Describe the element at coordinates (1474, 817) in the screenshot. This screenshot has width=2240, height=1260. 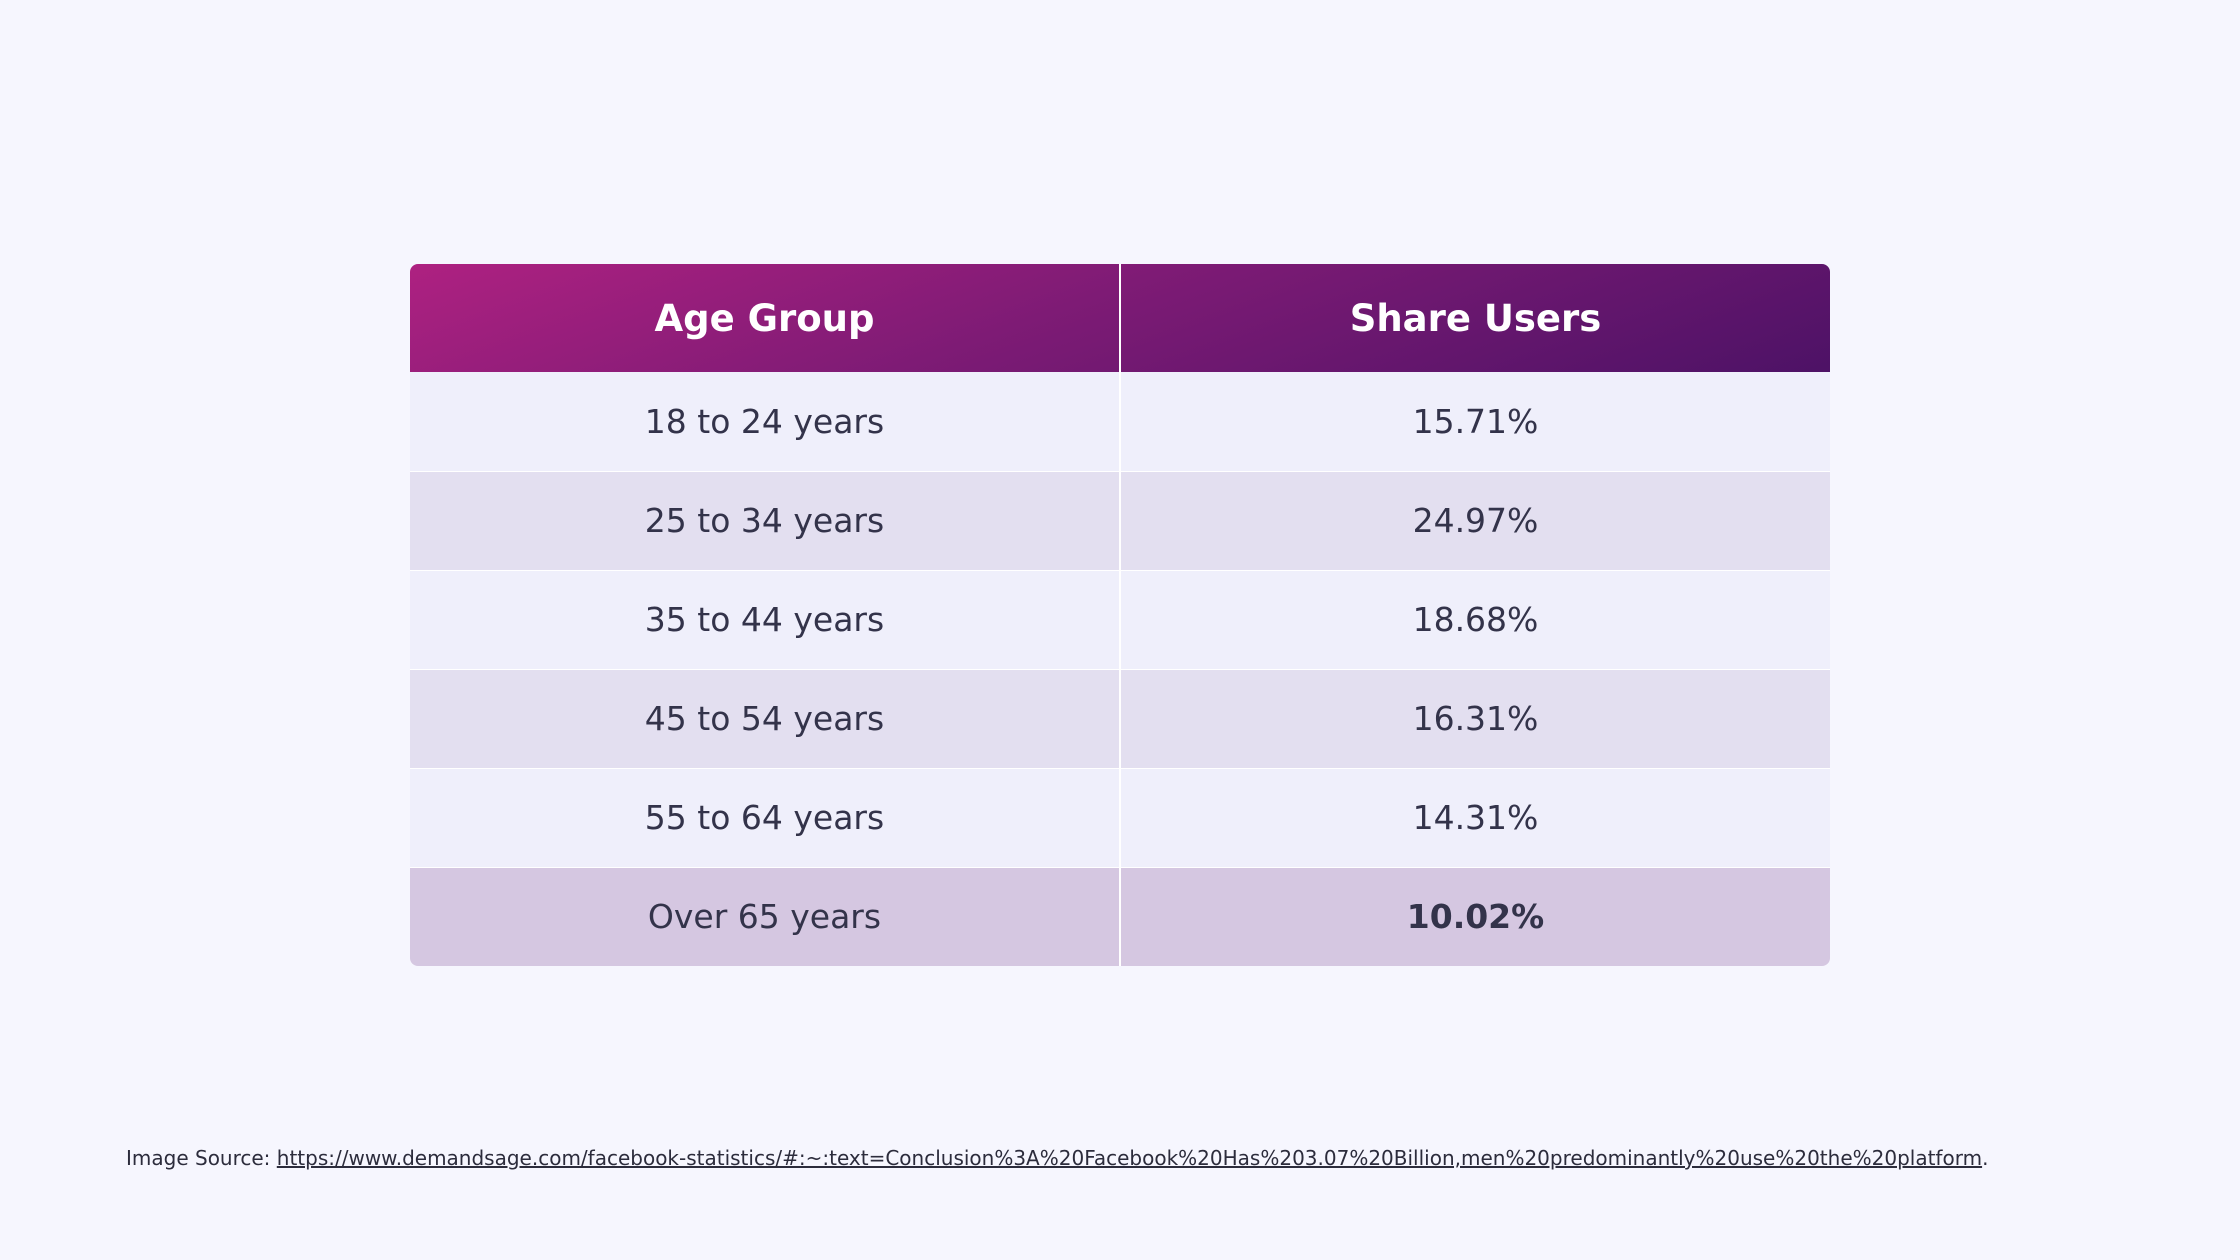
I see `share-cell: 14.31%` at that location.